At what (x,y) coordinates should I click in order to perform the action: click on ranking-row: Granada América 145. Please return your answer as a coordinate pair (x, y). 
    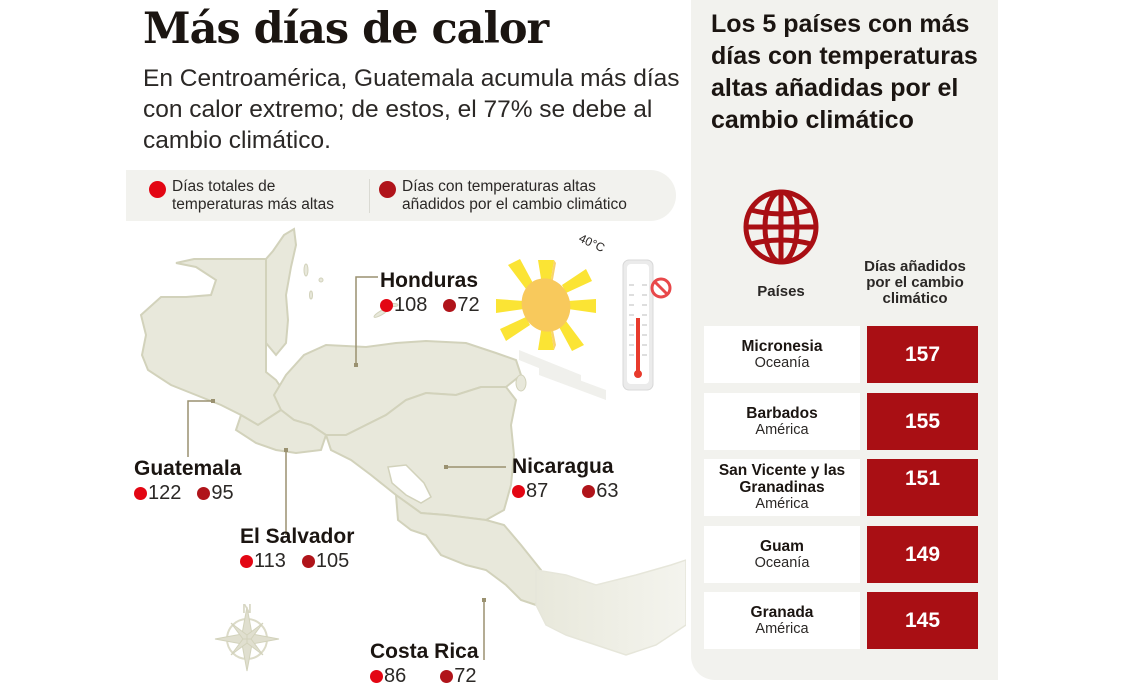
    Looking at the image, I should click on (841, 620).